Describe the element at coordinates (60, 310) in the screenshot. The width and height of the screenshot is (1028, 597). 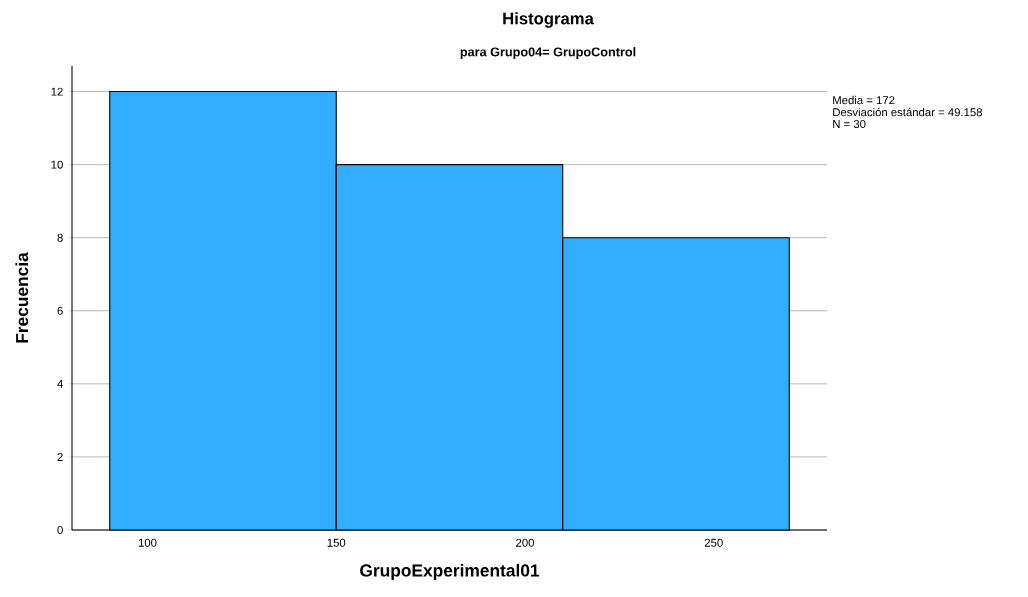
I see `y-tick-label: 6` at that location.